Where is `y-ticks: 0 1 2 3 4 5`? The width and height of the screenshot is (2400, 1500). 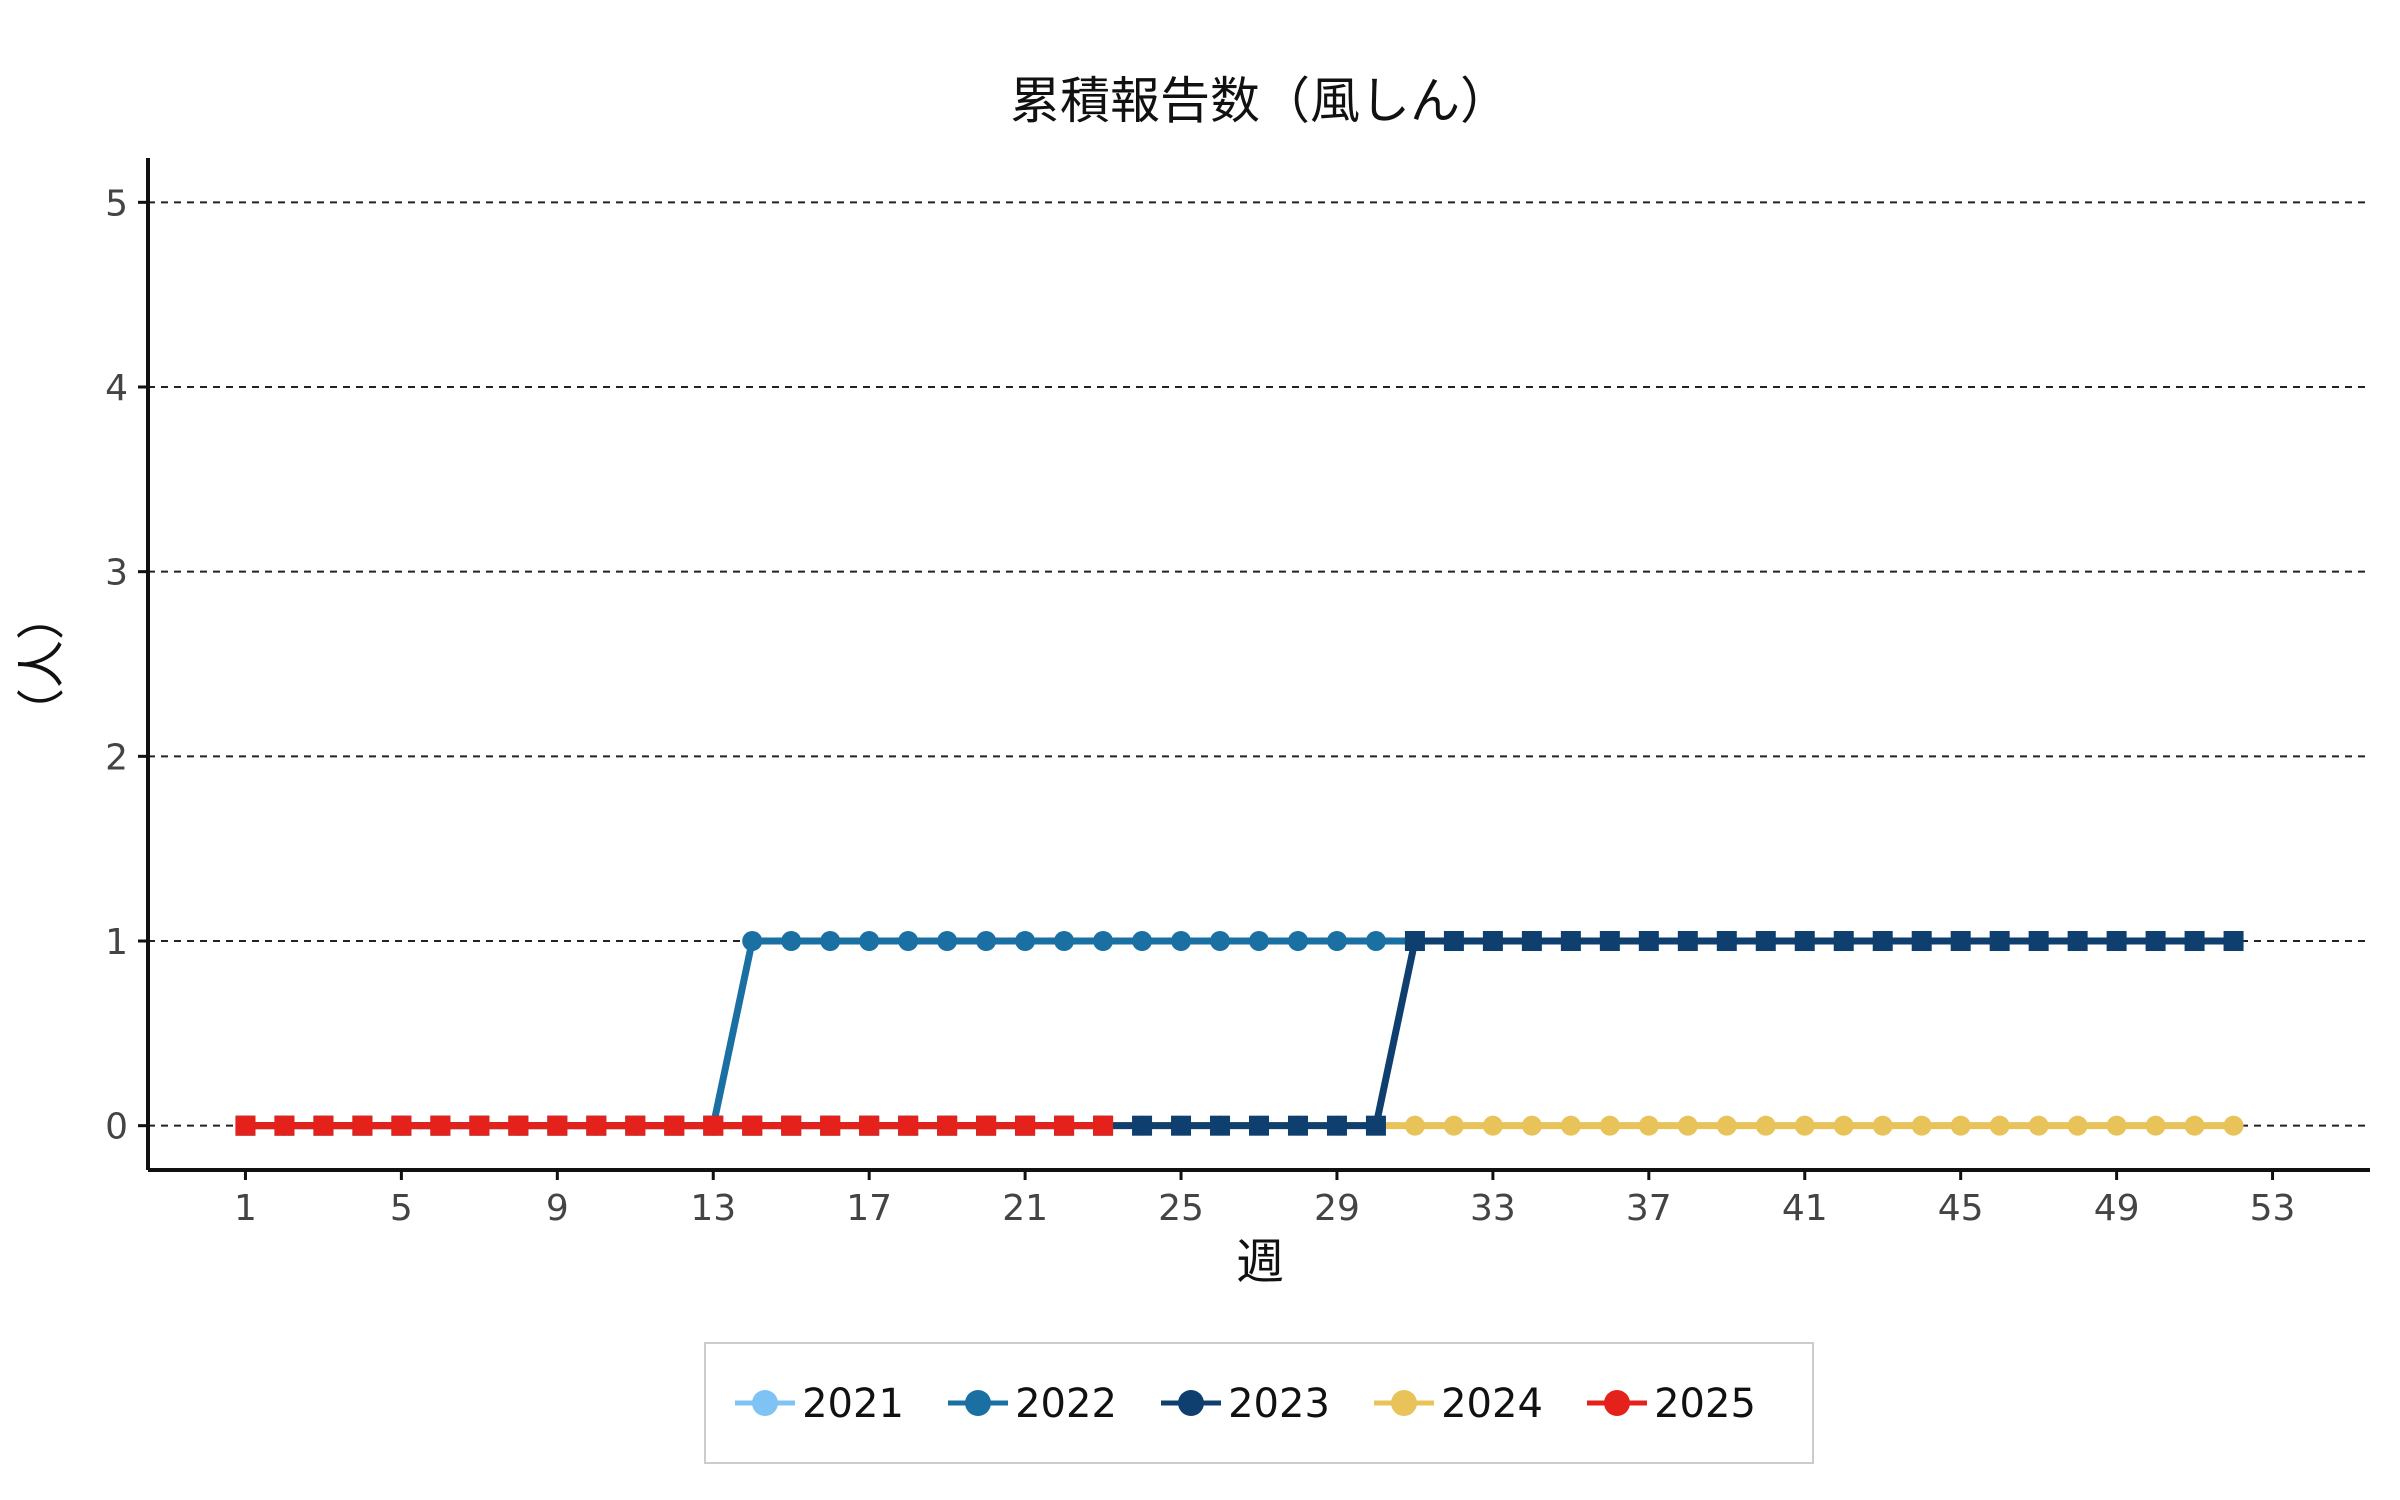 y-ticks: 0 1 2 3 4 5 is located at coordinates (126, 665).